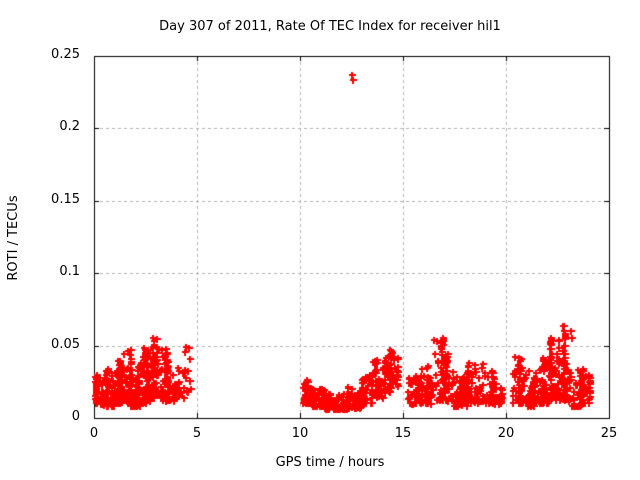 The width and height of the screenshot is (640, 480). Describe the element at coordinates (300, 433) in the screenshot. I see `x-tick-label: 10` at that location.